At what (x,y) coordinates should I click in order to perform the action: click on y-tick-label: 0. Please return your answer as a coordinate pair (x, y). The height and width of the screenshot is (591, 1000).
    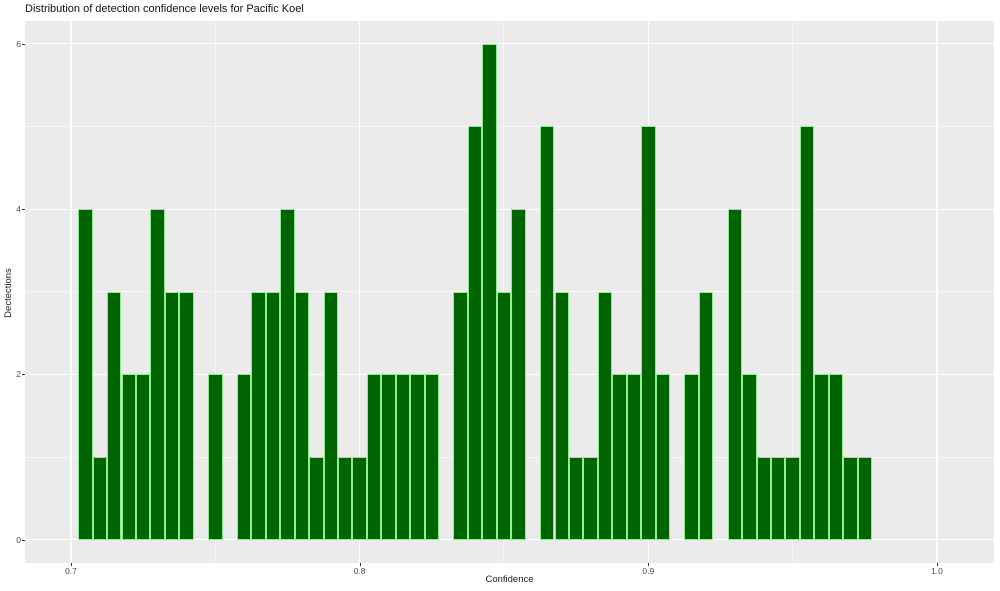
    Looking at the image, I should click on (18, 539).